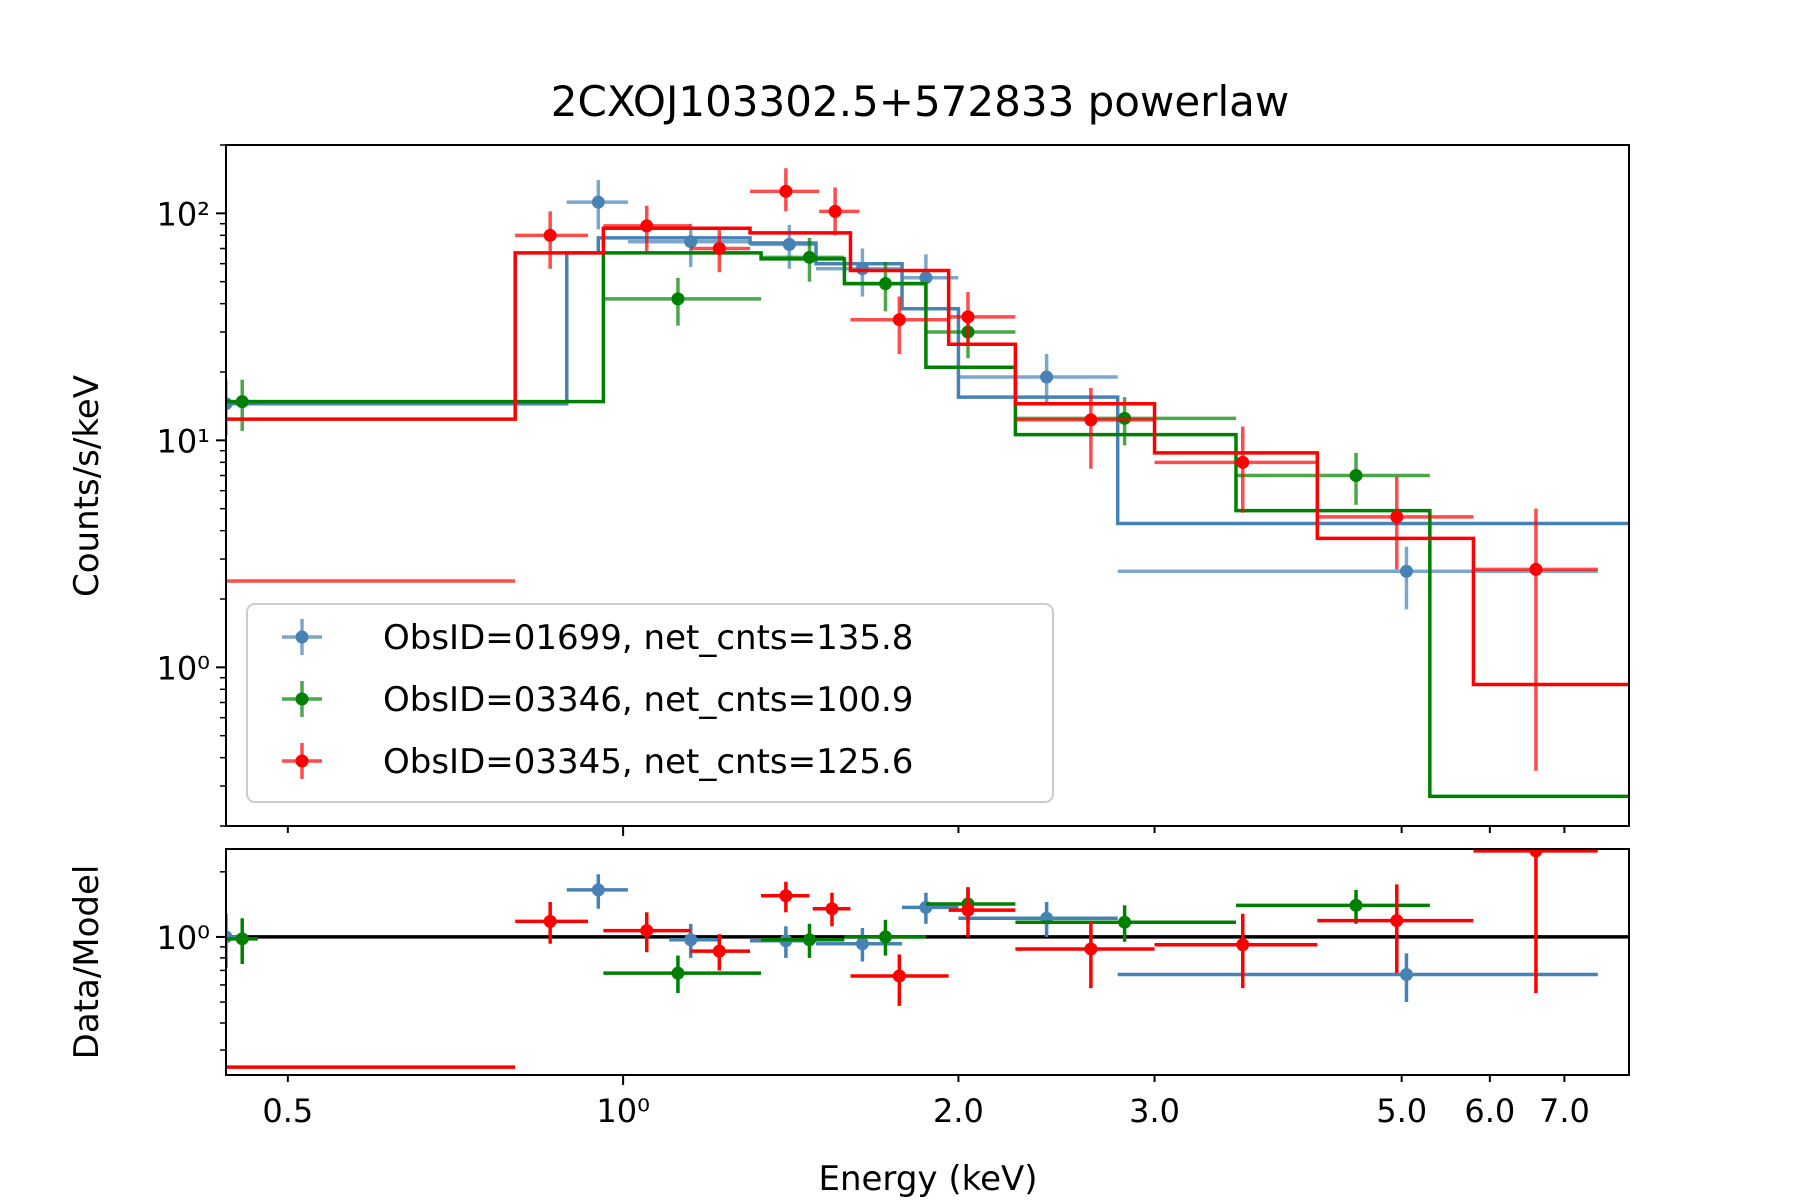  I want to click on x-tick-label: 5.0, so click(1401, 1111).